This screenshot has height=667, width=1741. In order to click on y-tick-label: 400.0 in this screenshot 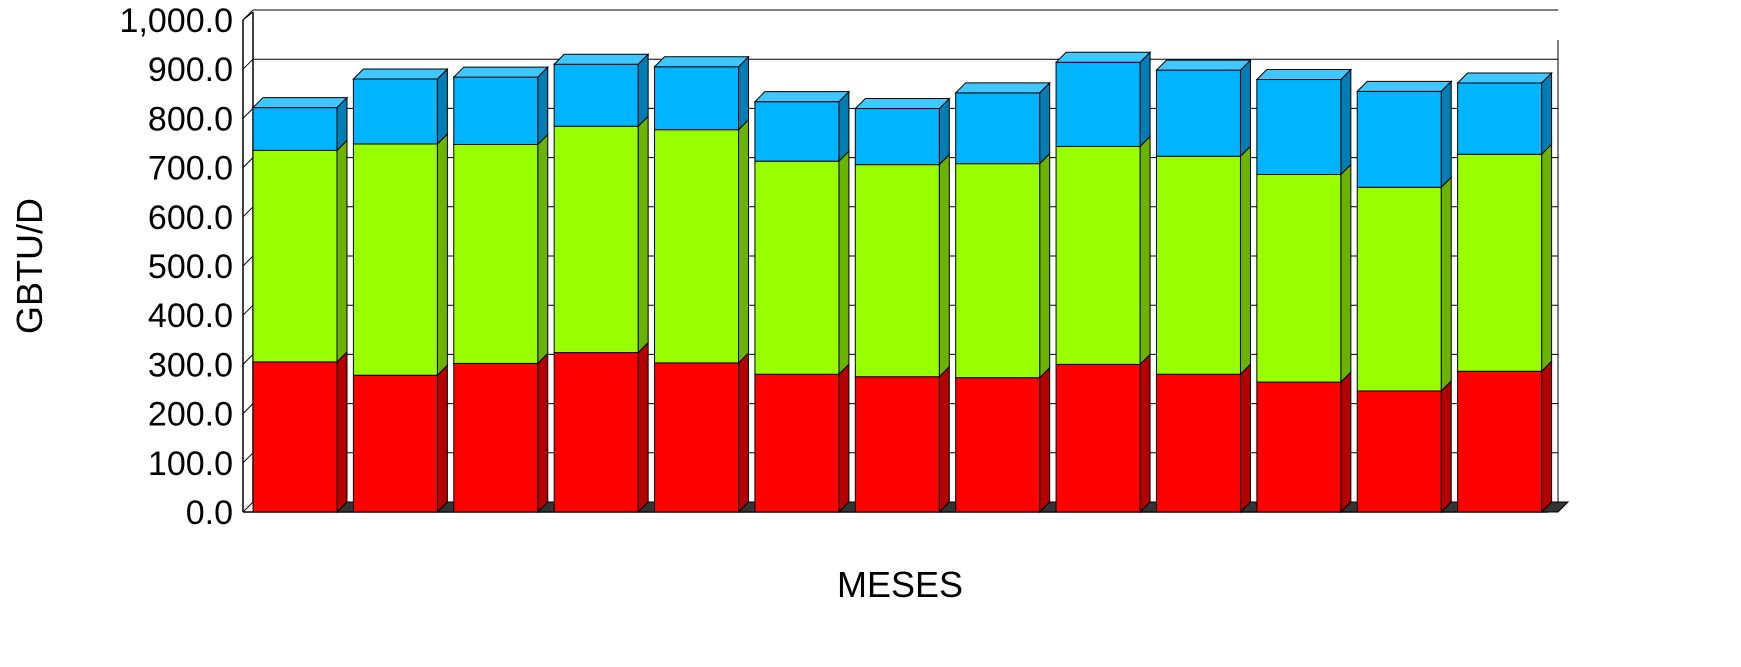, I will do `click(190, 316)`.